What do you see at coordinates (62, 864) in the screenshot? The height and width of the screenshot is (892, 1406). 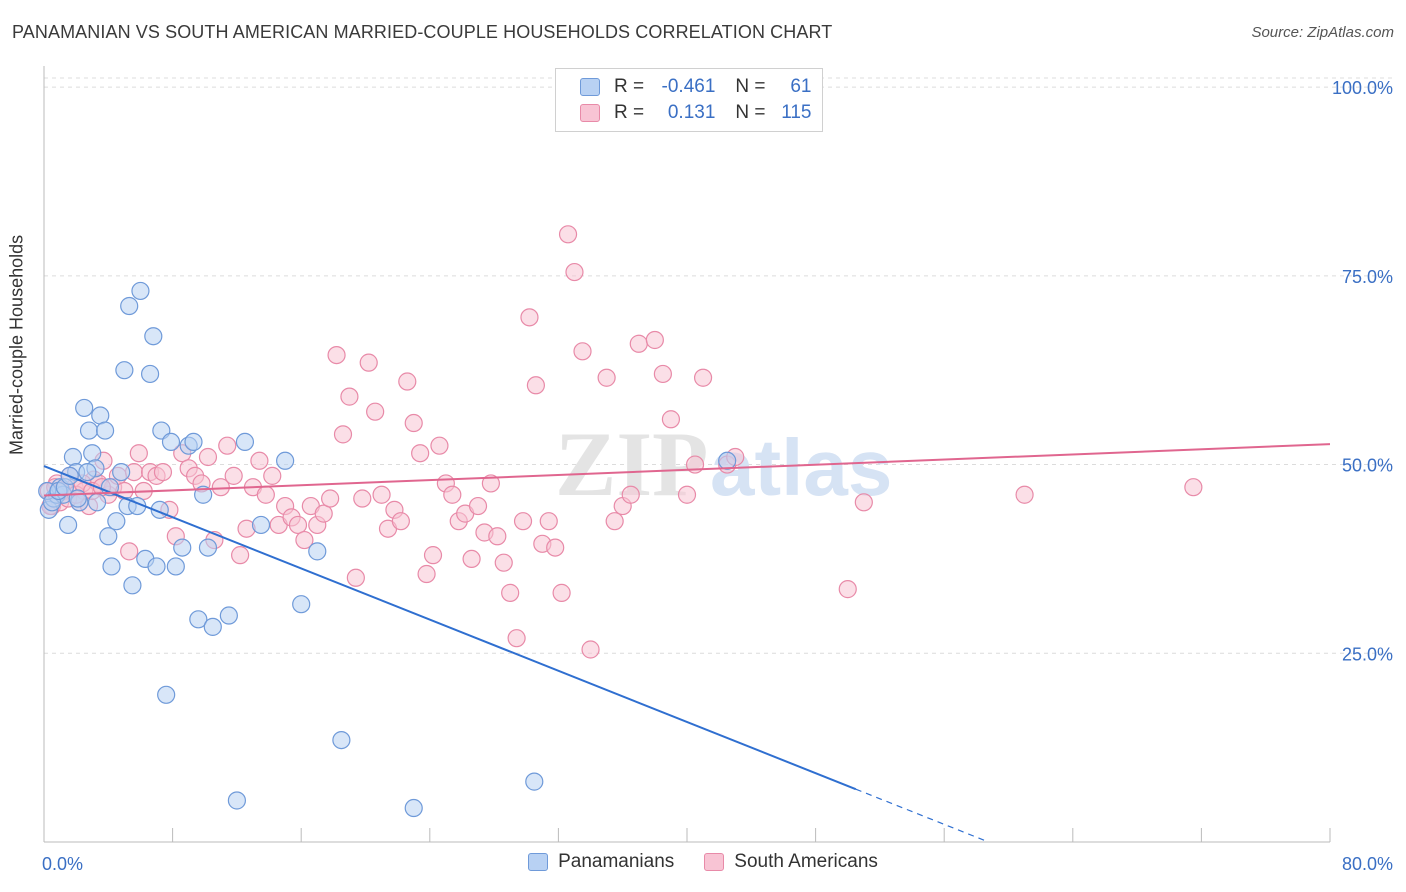 I see `x-tick-label-min: 0.0%` at bounding box center [62, 864].